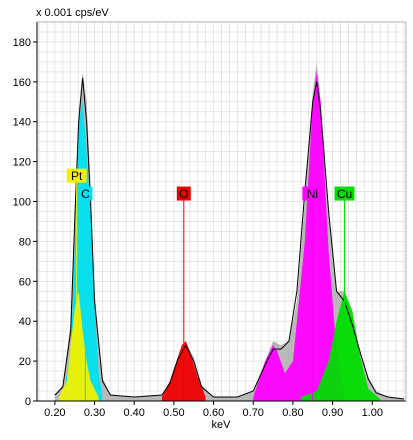 Image resolution: width=413 pixels, height=440 pixels. Describe the element at coordinates (94, 413) in the screenshot. I see `x-tick-label: 0.30` at that location.